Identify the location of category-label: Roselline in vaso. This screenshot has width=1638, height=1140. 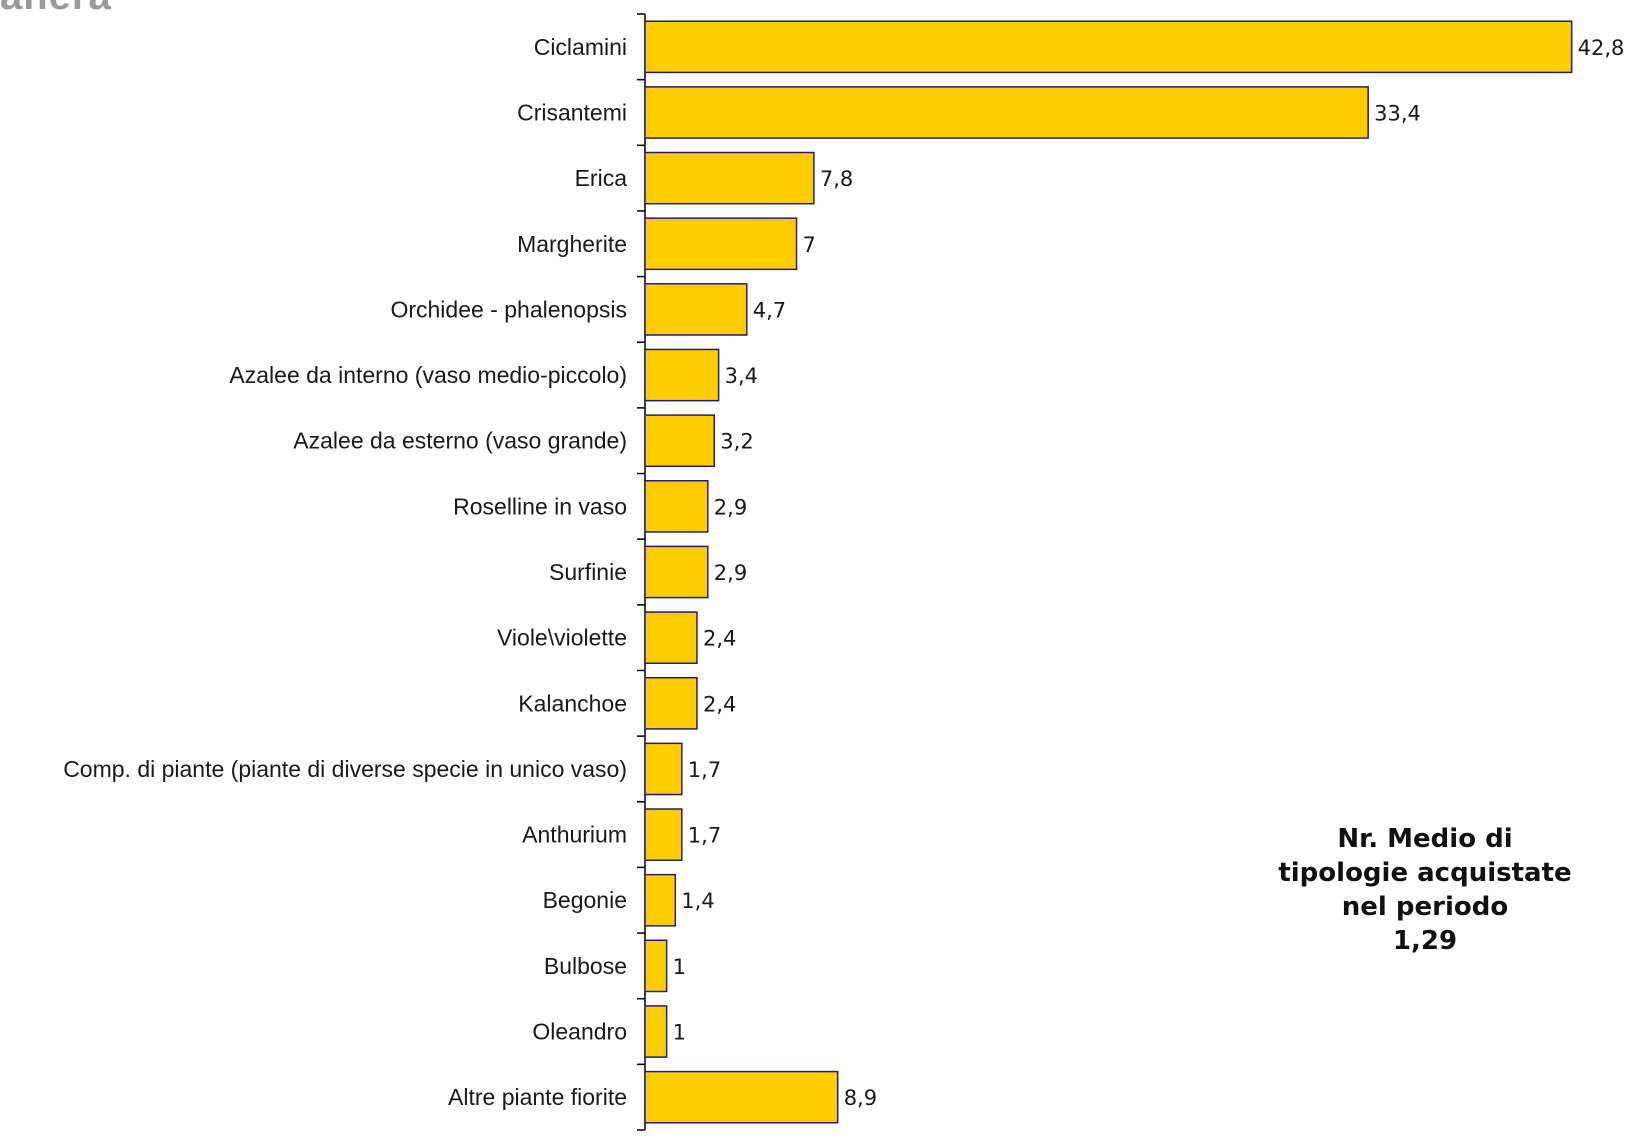
(540, 506).